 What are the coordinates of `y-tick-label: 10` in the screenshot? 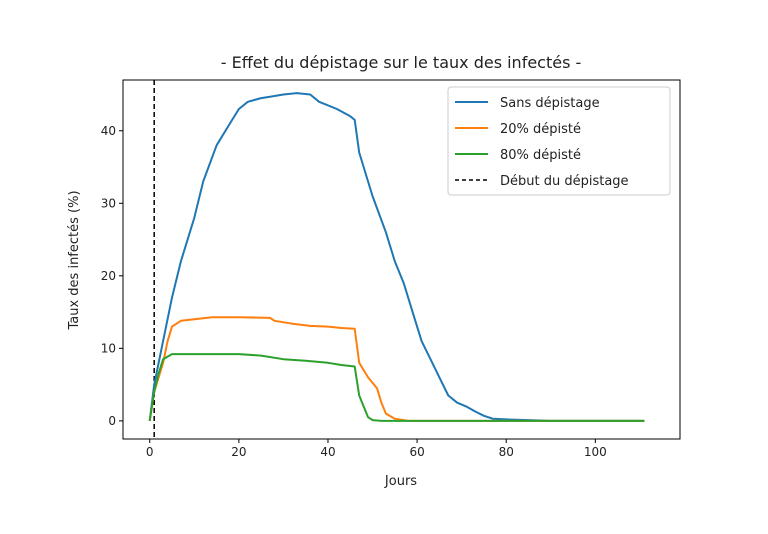 It's located at (108, 348).